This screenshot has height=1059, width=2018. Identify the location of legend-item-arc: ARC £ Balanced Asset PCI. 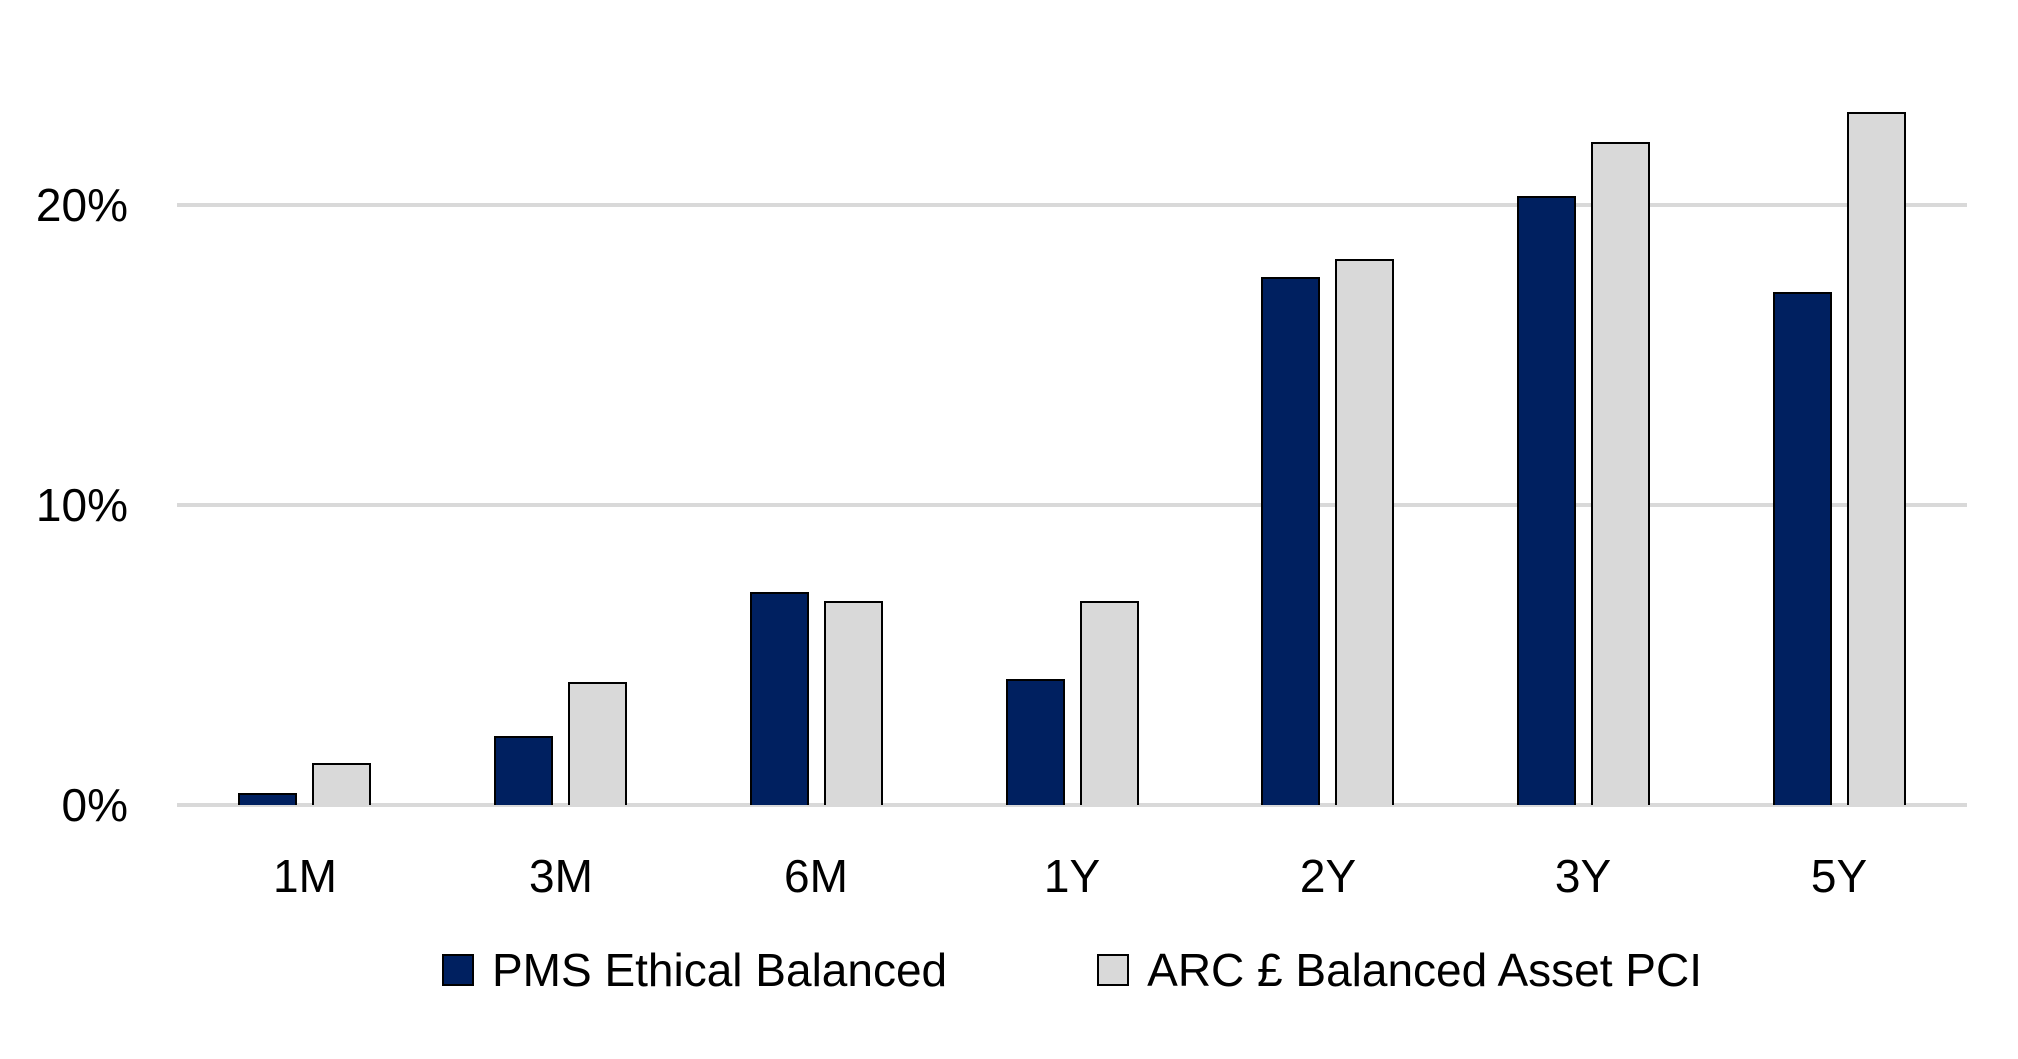
(1399, 970).